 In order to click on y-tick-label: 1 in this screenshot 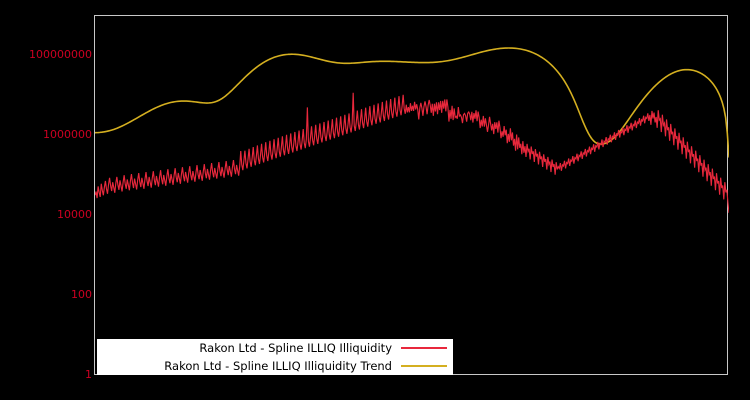, I will do `click(88, 374)`.